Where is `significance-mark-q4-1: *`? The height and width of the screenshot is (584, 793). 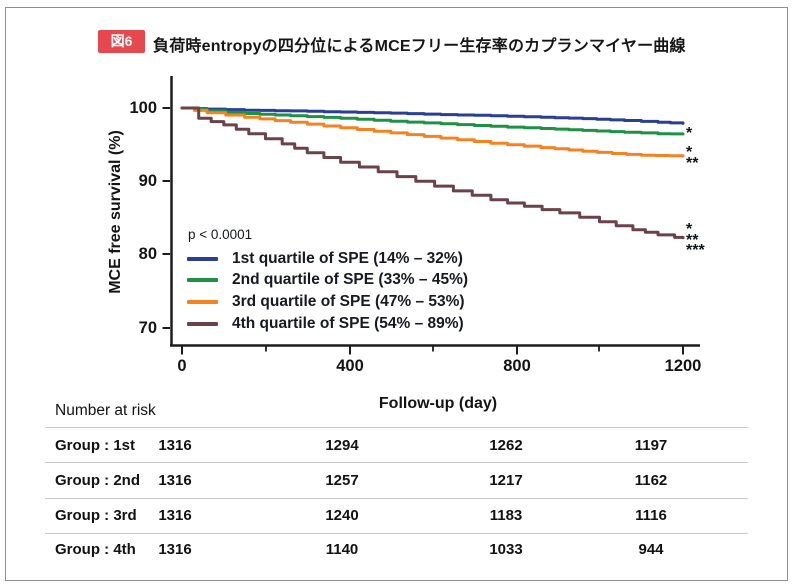
significance-mark-q4-1: * is located at coordinates (689, 229).